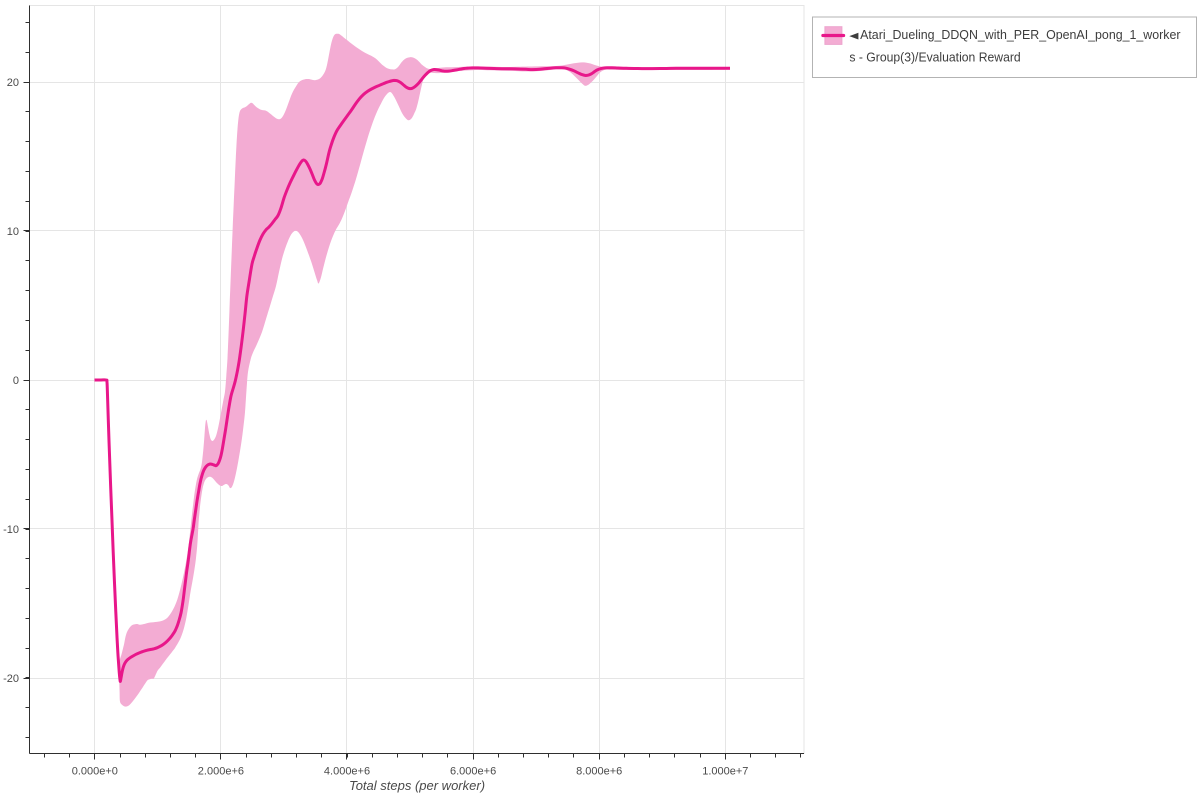 This screenshot has height=800, width=1200. What do you see at coordinates (473, 772) in the screenshot?
I see `svg-text: 6.000e+6` at bounding box center [473, 772].